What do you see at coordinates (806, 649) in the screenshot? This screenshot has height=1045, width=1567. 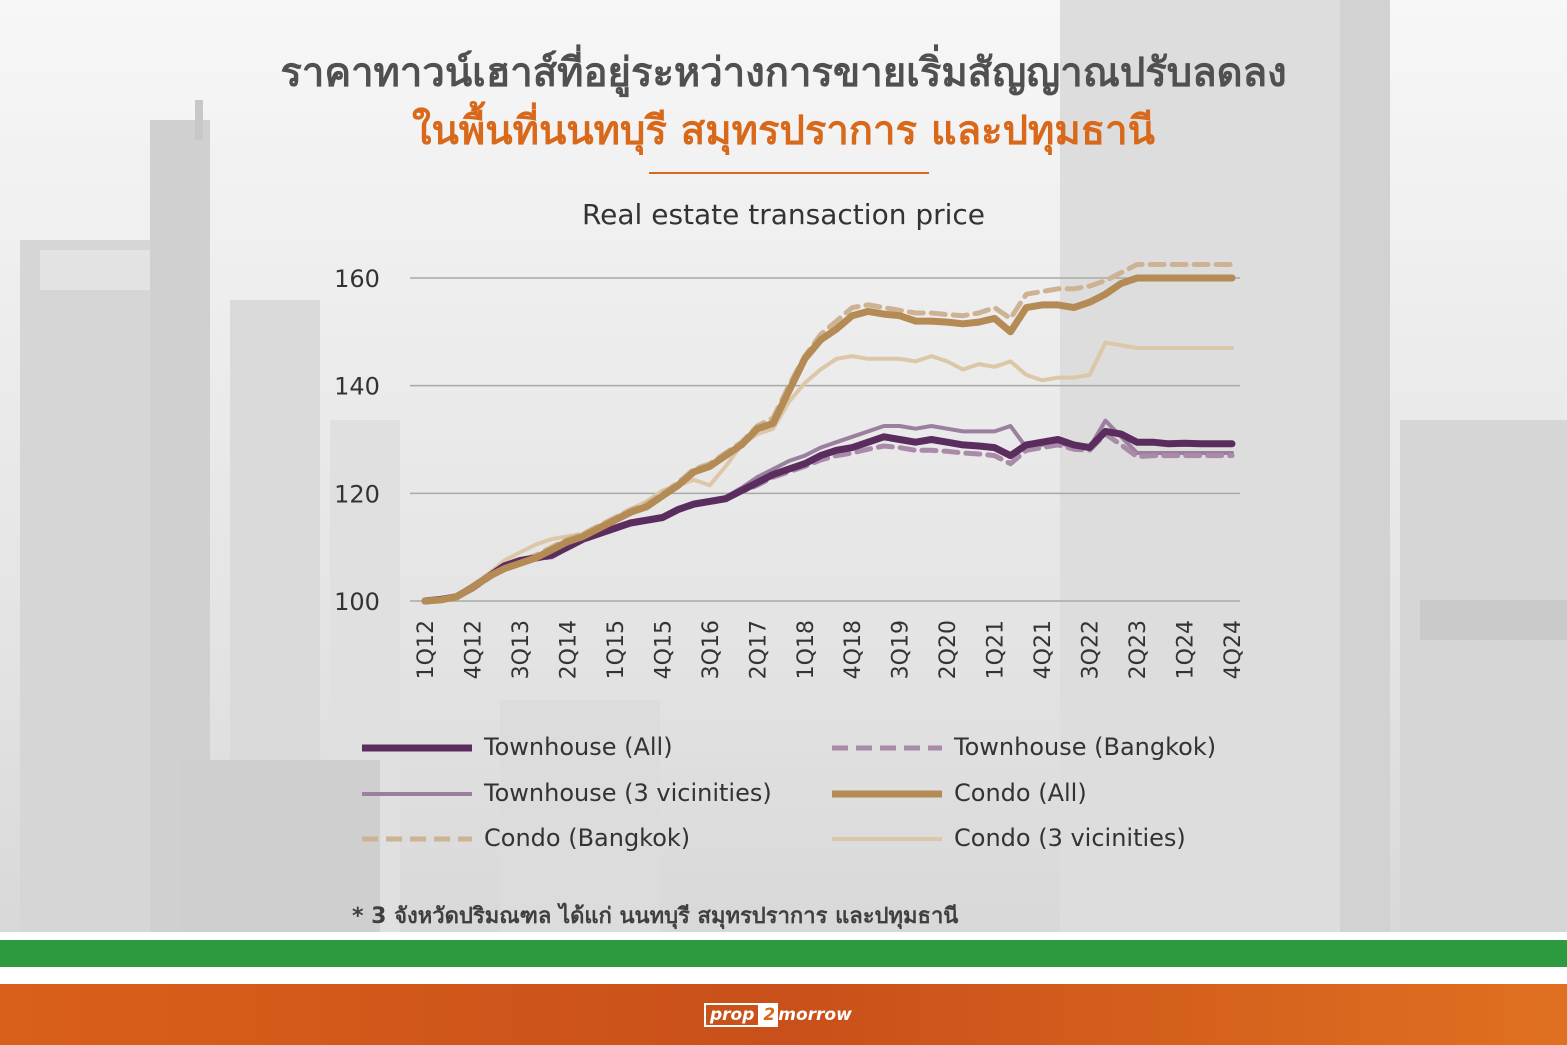 I see `x-tick-label: 1Q18` at bounding box center [806, 649].